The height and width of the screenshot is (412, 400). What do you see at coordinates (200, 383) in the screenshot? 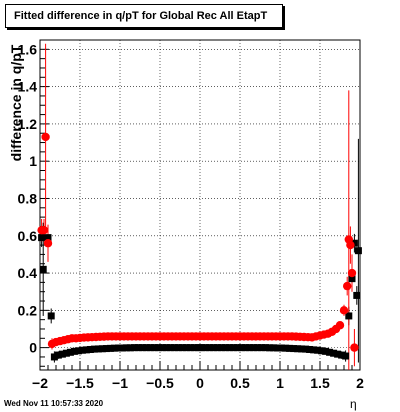
I see `x-tick-label: 0` at bounding box center [200, 383].